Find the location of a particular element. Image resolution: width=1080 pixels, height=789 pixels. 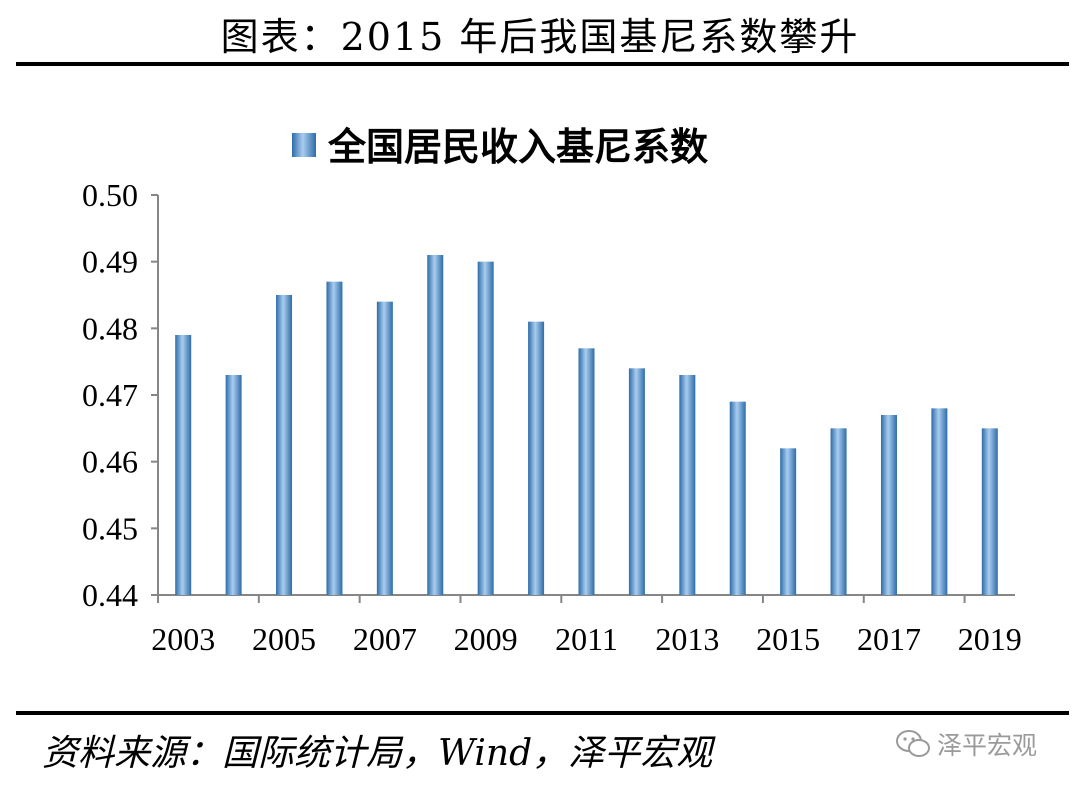

chart-legend: 全国居民收入基尼系数 is located at coordinates (500, 147).